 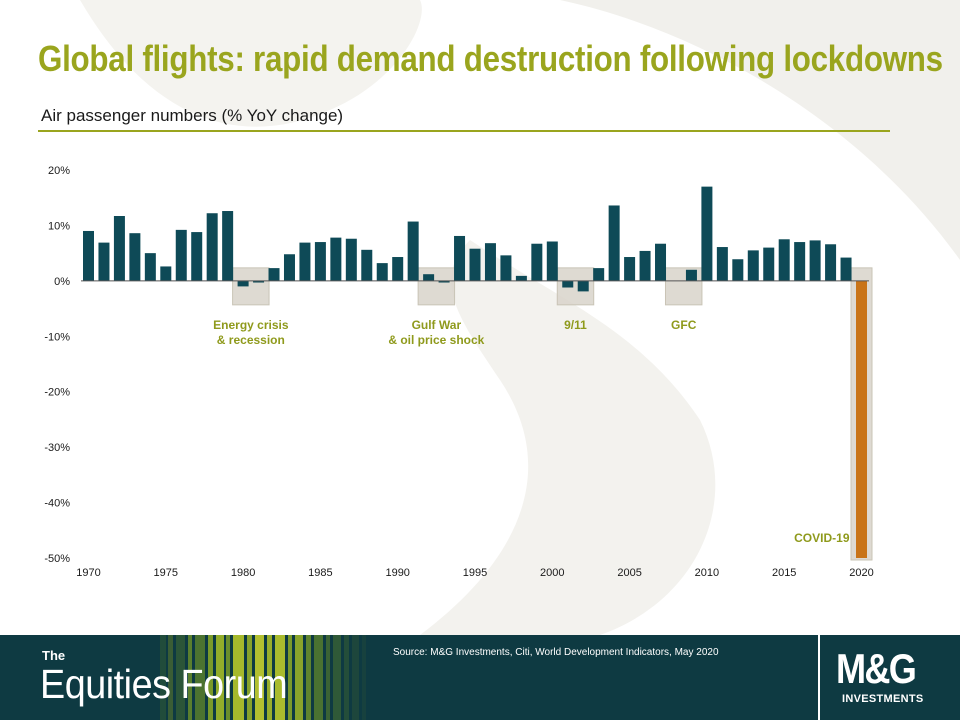 I want to click on annotation-label: COVID-19, so click(x=822, y=538).